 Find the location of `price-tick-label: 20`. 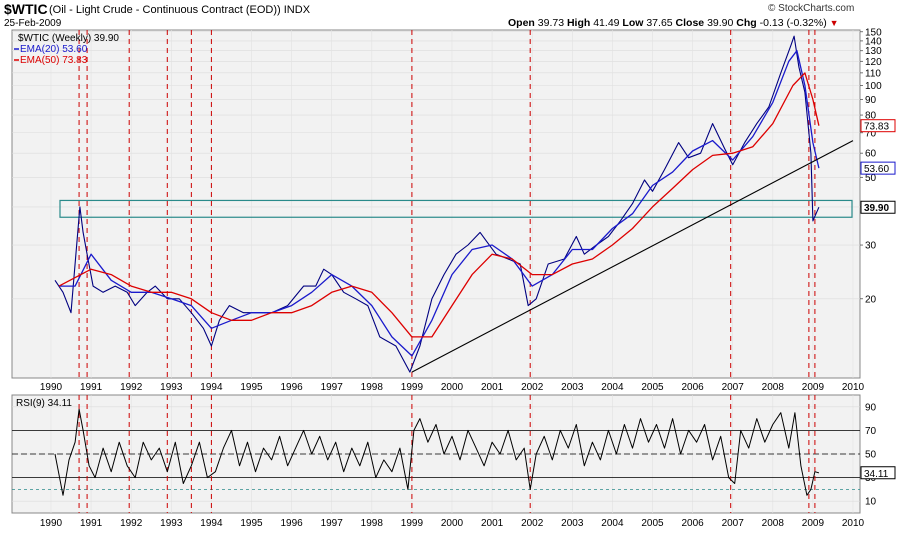

price-tick-label: 20 is located at coordinates (871, 299).